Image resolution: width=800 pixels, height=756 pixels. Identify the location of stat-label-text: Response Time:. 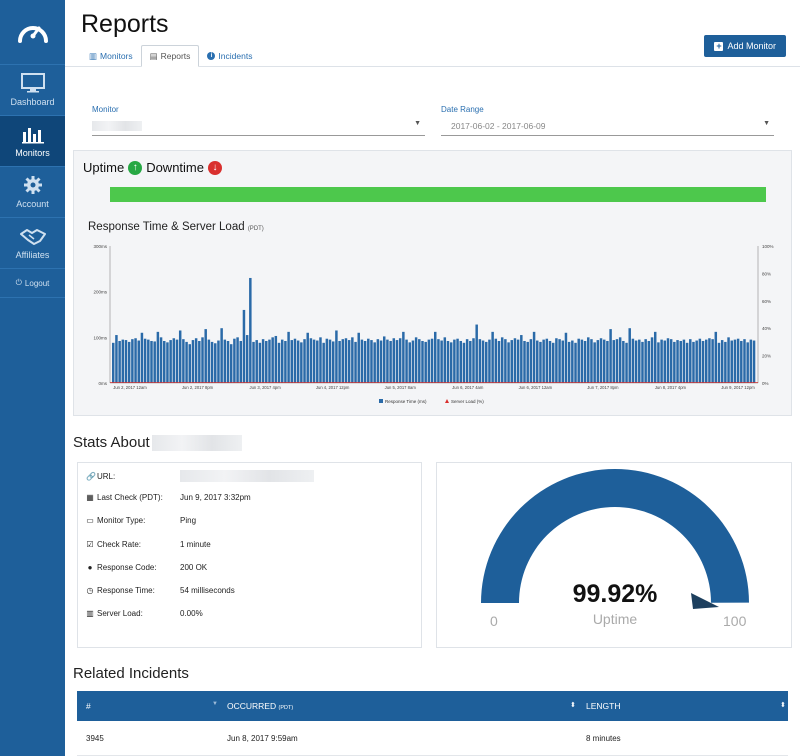
(126, 590).